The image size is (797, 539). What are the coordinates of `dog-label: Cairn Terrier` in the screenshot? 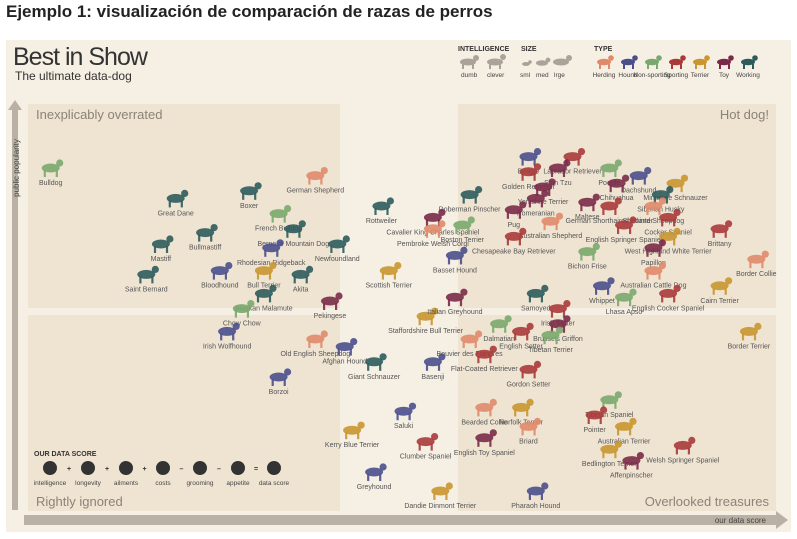 It's located at (719, 301).